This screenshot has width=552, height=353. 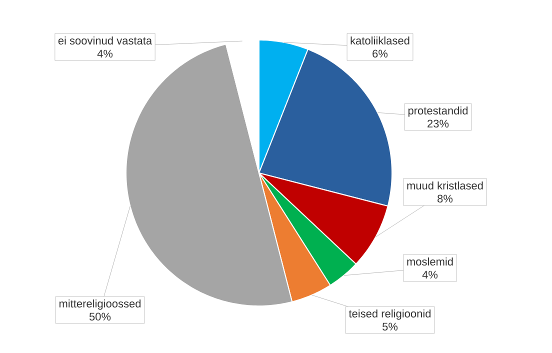 I want to click on slice-label: katoliiklased, so click(x=380, y=40).